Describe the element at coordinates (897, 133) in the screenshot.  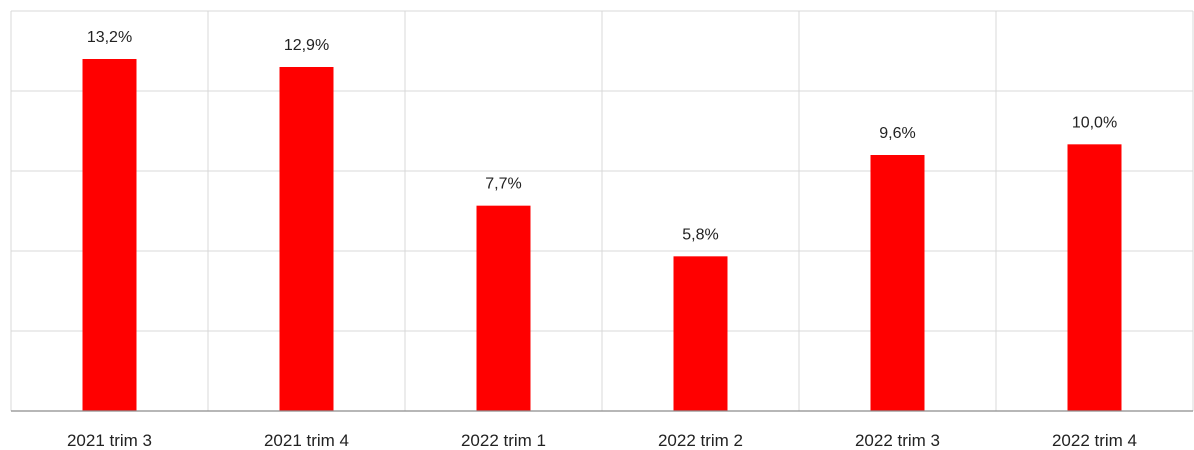
I see `data-label: 9,6%` at that location.